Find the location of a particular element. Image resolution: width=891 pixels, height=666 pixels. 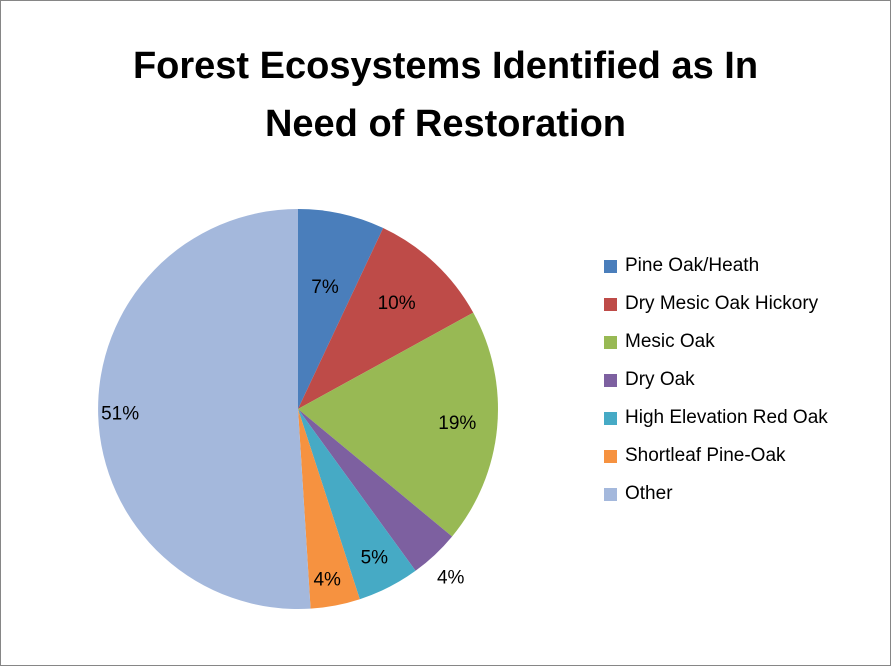

legend-item-pine-oak-heath: Pine Oak/Heath is located at coordinates (716, 266).